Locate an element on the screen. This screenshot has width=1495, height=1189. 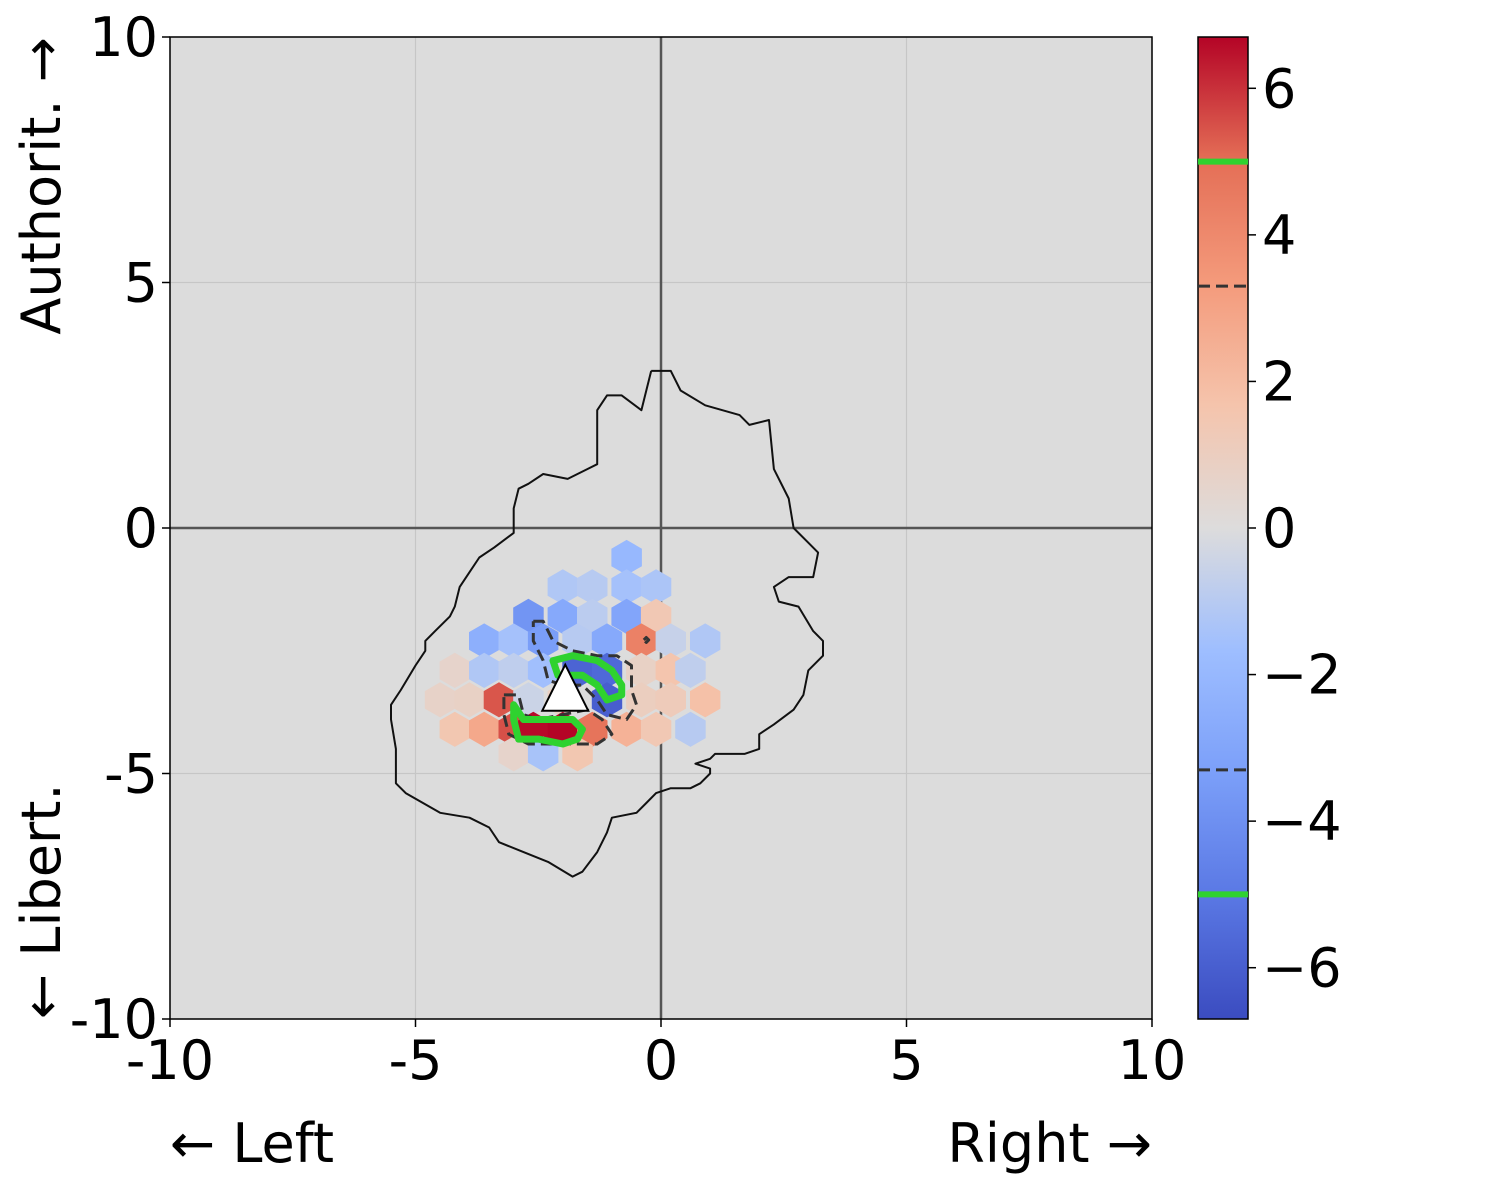
colorbar-level-lines is located at coordinates (1223, 528).